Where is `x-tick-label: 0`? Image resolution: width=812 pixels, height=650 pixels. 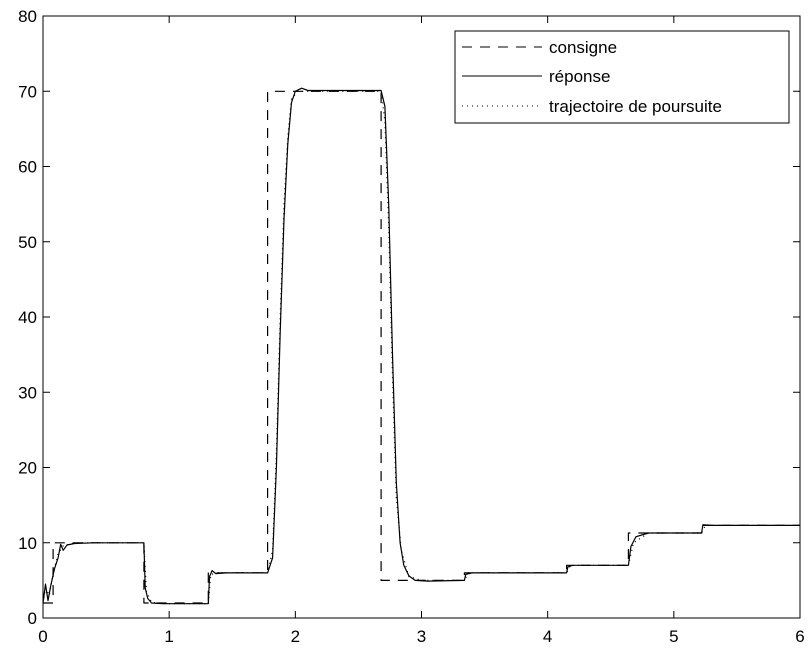 x-tick-label: 0 is located at coordinates (42, 636).